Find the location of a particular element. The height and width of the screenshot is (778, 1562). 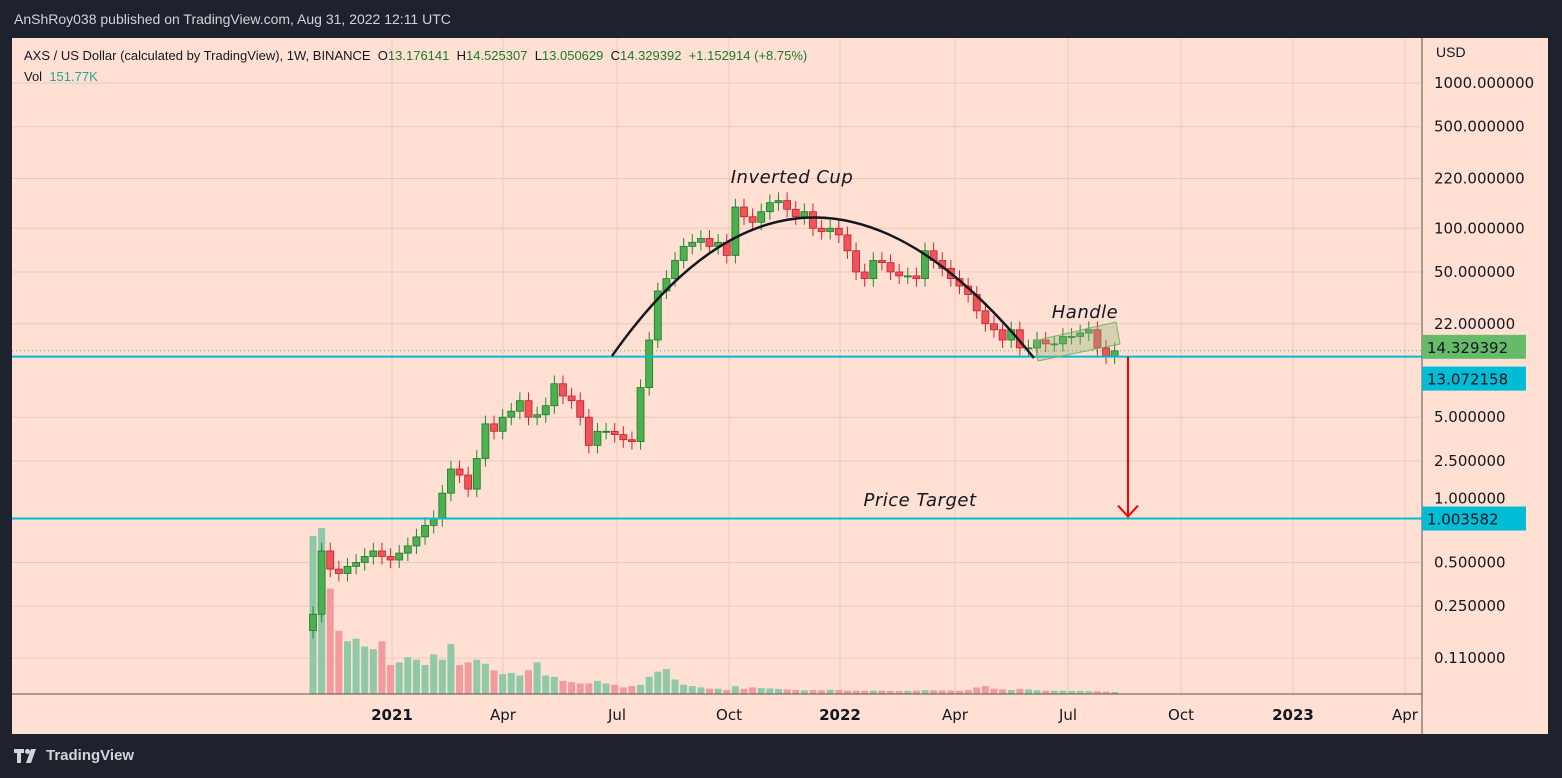

tradingview-logo-icon is located at coordinates (25, 755).